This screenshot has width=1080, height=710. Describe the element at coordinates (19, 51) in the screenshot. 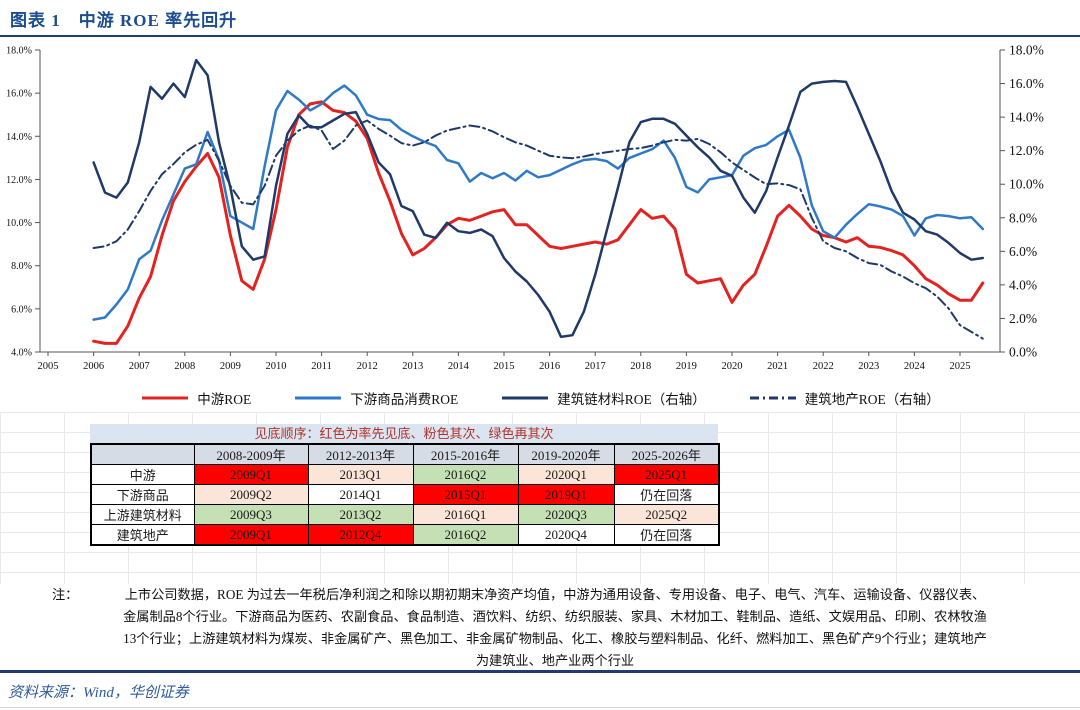

I see `left-axis-tick-label: 18.0%` at that location.